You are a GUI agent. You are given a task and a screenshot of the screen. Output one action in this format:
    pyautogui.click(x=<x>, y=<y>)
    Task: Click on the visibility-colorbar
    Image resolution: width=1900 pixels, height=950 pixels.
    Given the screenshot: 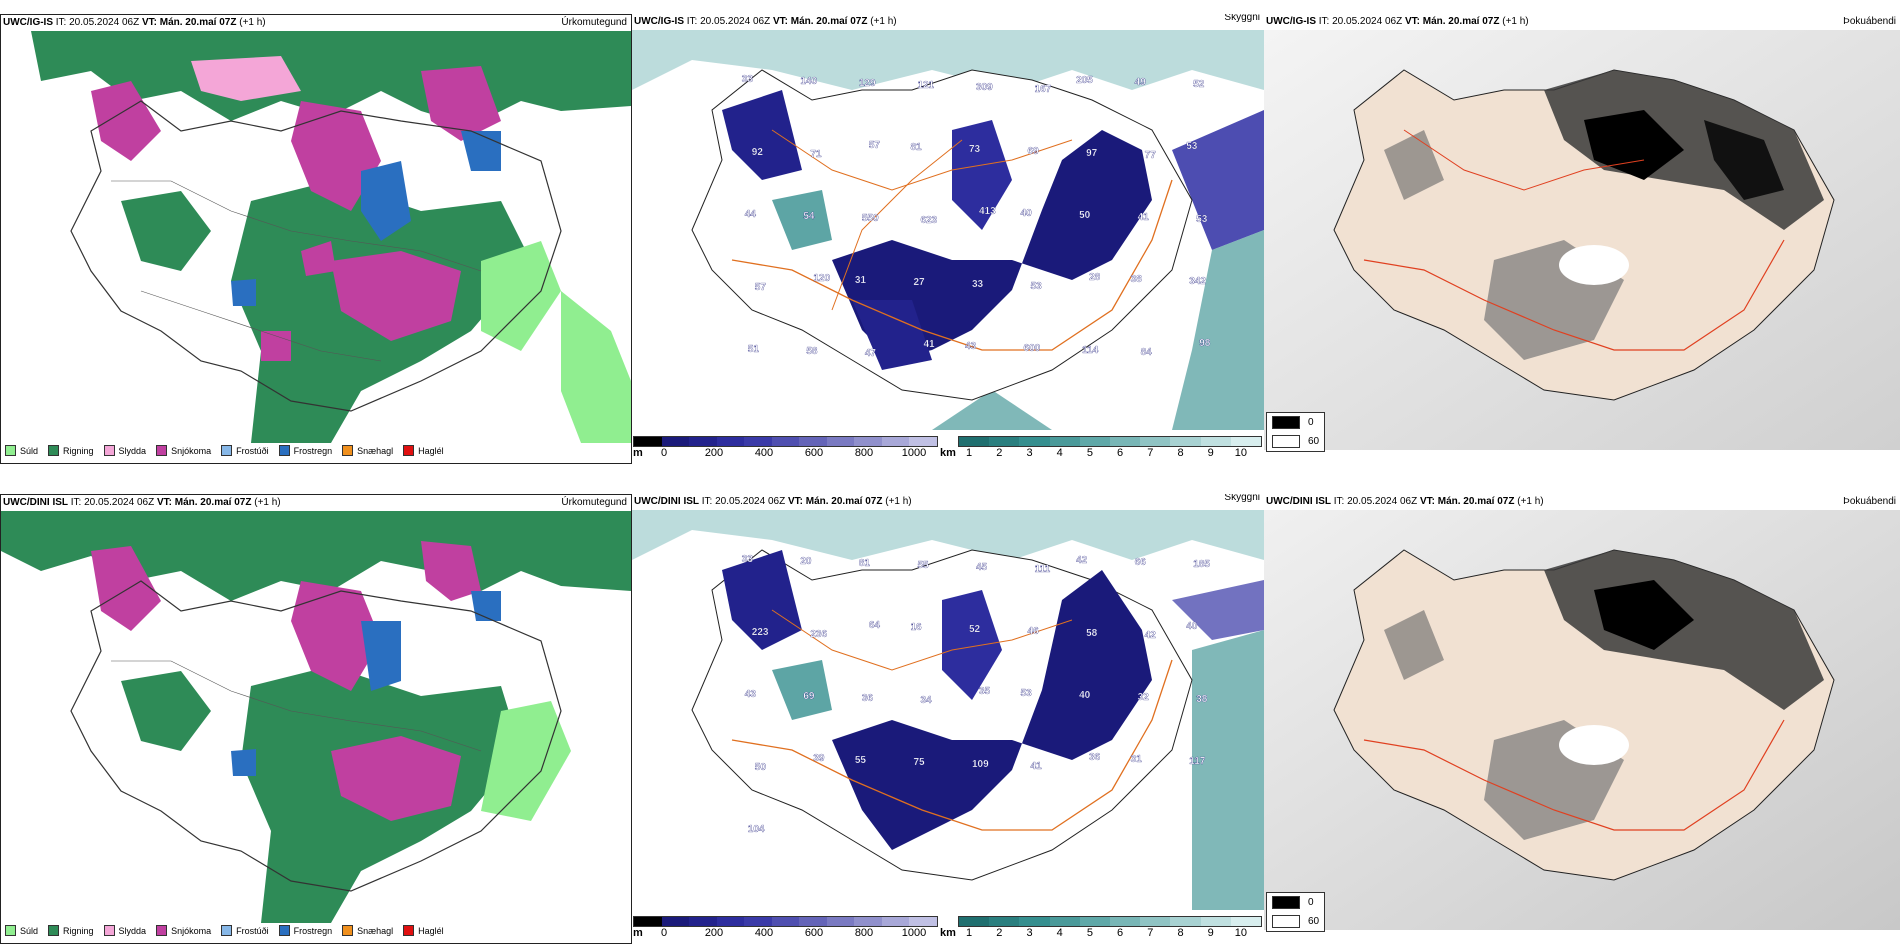 What is the action you would take?
    pyautogui.click(x=1110, y=921)
    